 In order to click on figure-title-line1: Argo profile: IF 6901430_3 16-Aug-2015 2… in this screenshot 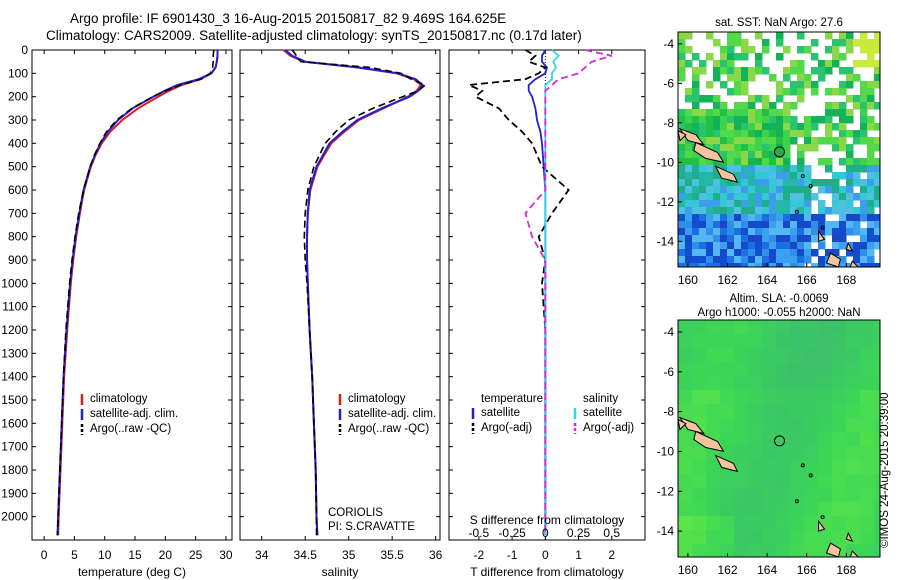, I will do `click(288, 18)`.